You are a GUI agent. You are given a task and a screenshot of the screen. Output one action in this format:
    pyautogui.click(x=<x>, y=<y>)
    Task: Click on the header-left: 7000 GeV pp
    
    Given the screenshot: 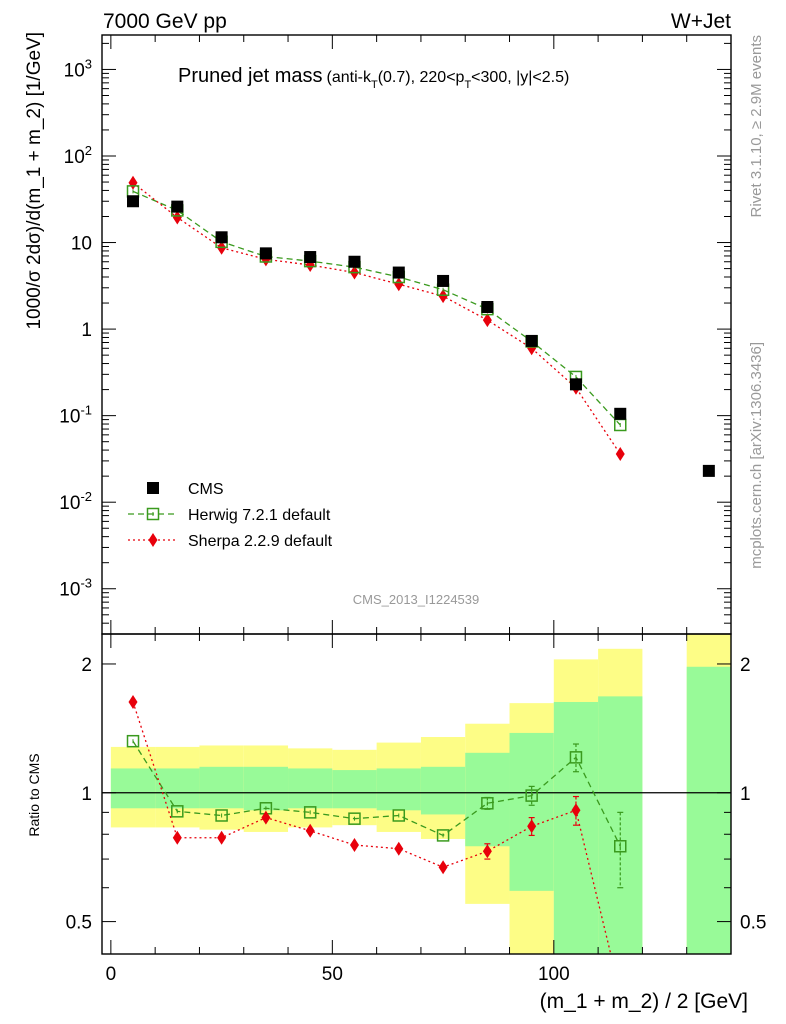 What is the action you would take?
    pyautogui.click(x=165, y=21)
    